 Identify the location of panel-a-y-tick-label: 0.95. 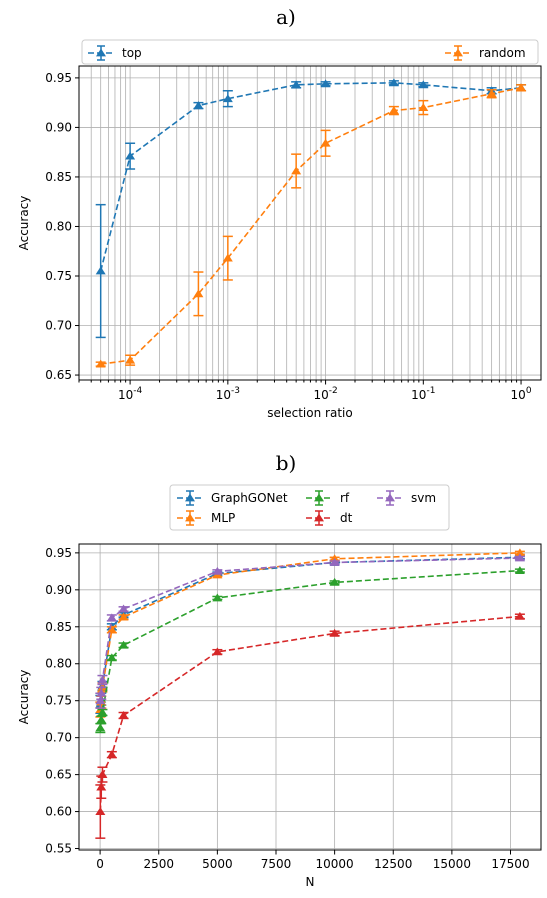
(58, 78).